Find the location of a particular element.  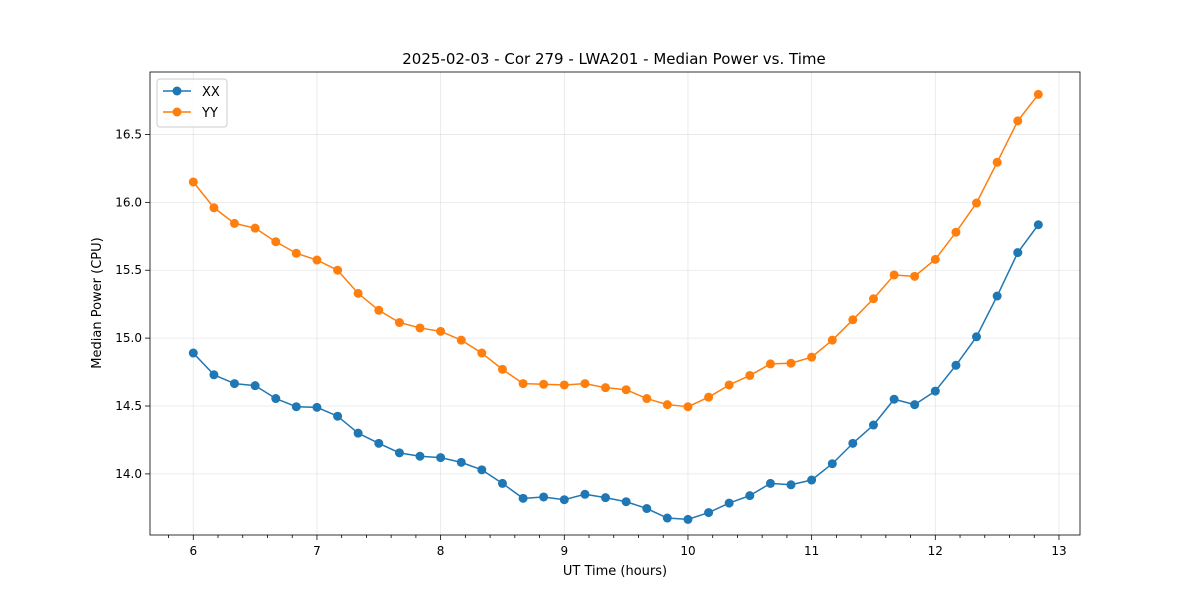

x-tick-label: 13 is located at coordinates (1058, 551).